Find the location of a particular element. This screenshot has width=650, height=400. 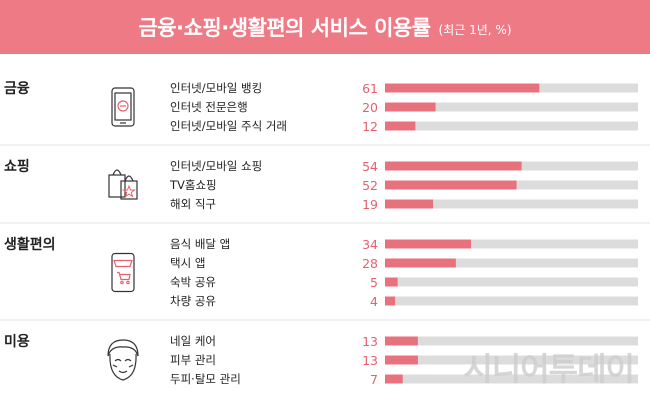

item-label: 음식 배달 앱 is located at coordinates (200, 244).